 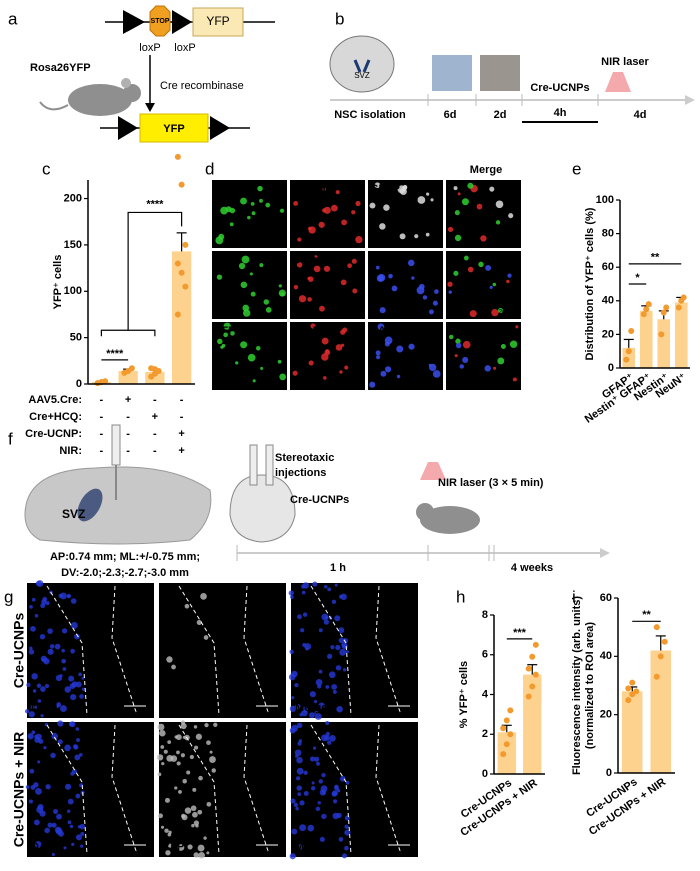 I want to click on y-axis-label: (normalized to ROI area), so click(x=590, y=685).